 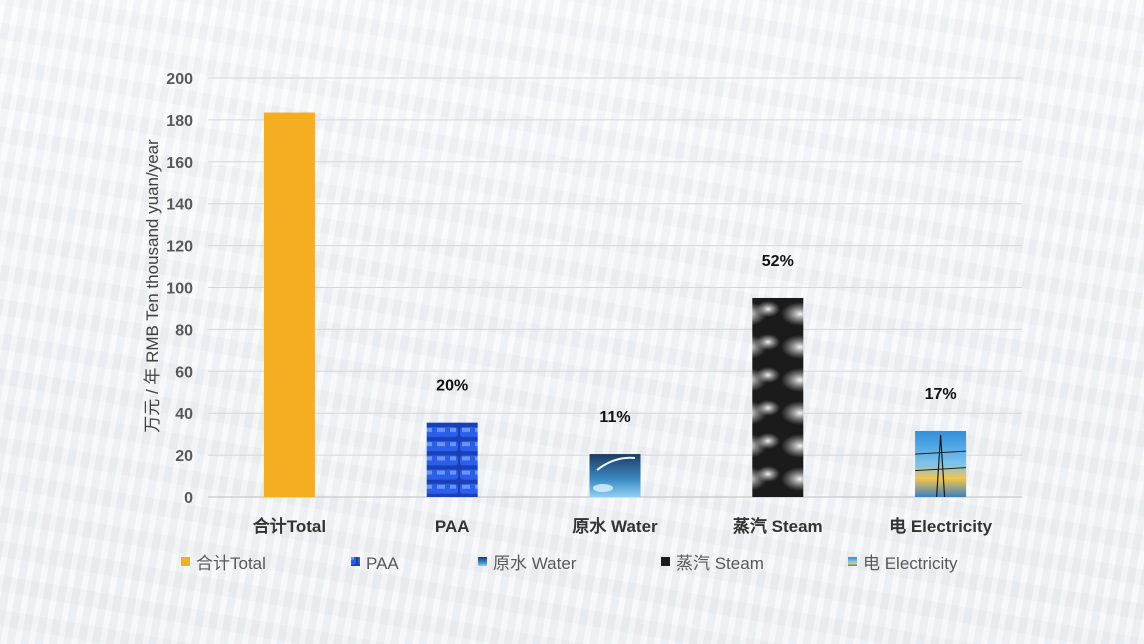 What do you see at coordinates (452, 526) in the screenshot?
I see `x-category-label: PAA` at bounding box center [452, 526].